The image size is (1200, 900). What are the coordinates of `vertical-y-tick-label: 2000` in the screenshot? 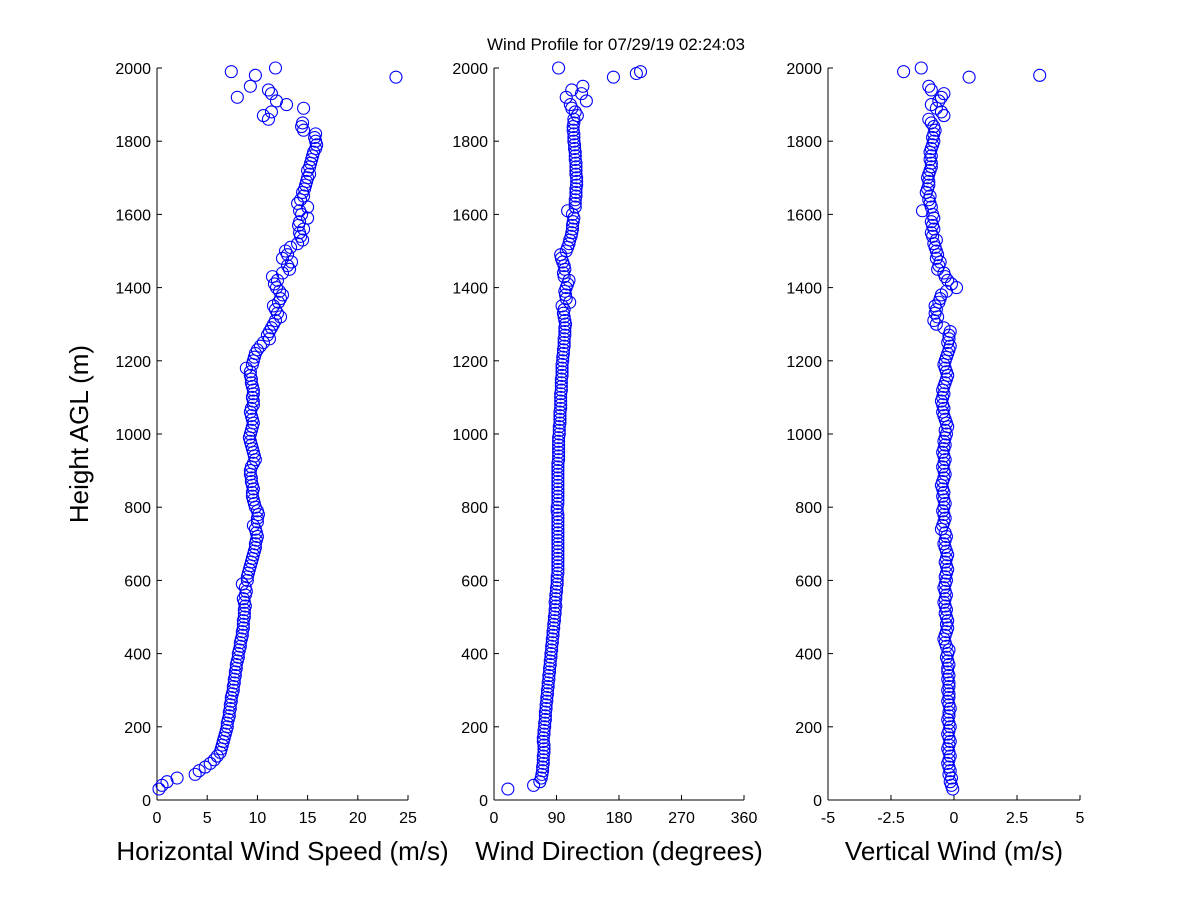 It's located at (804, 69).